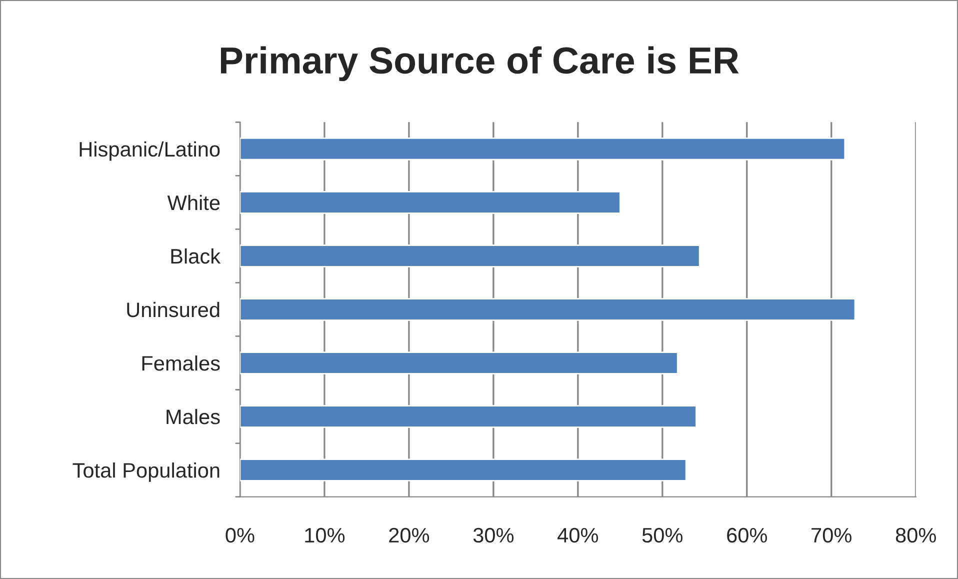  Describe the element at coordinates (493, 535) in the screenshot. I see `x-tick-label: 30%` at that location.